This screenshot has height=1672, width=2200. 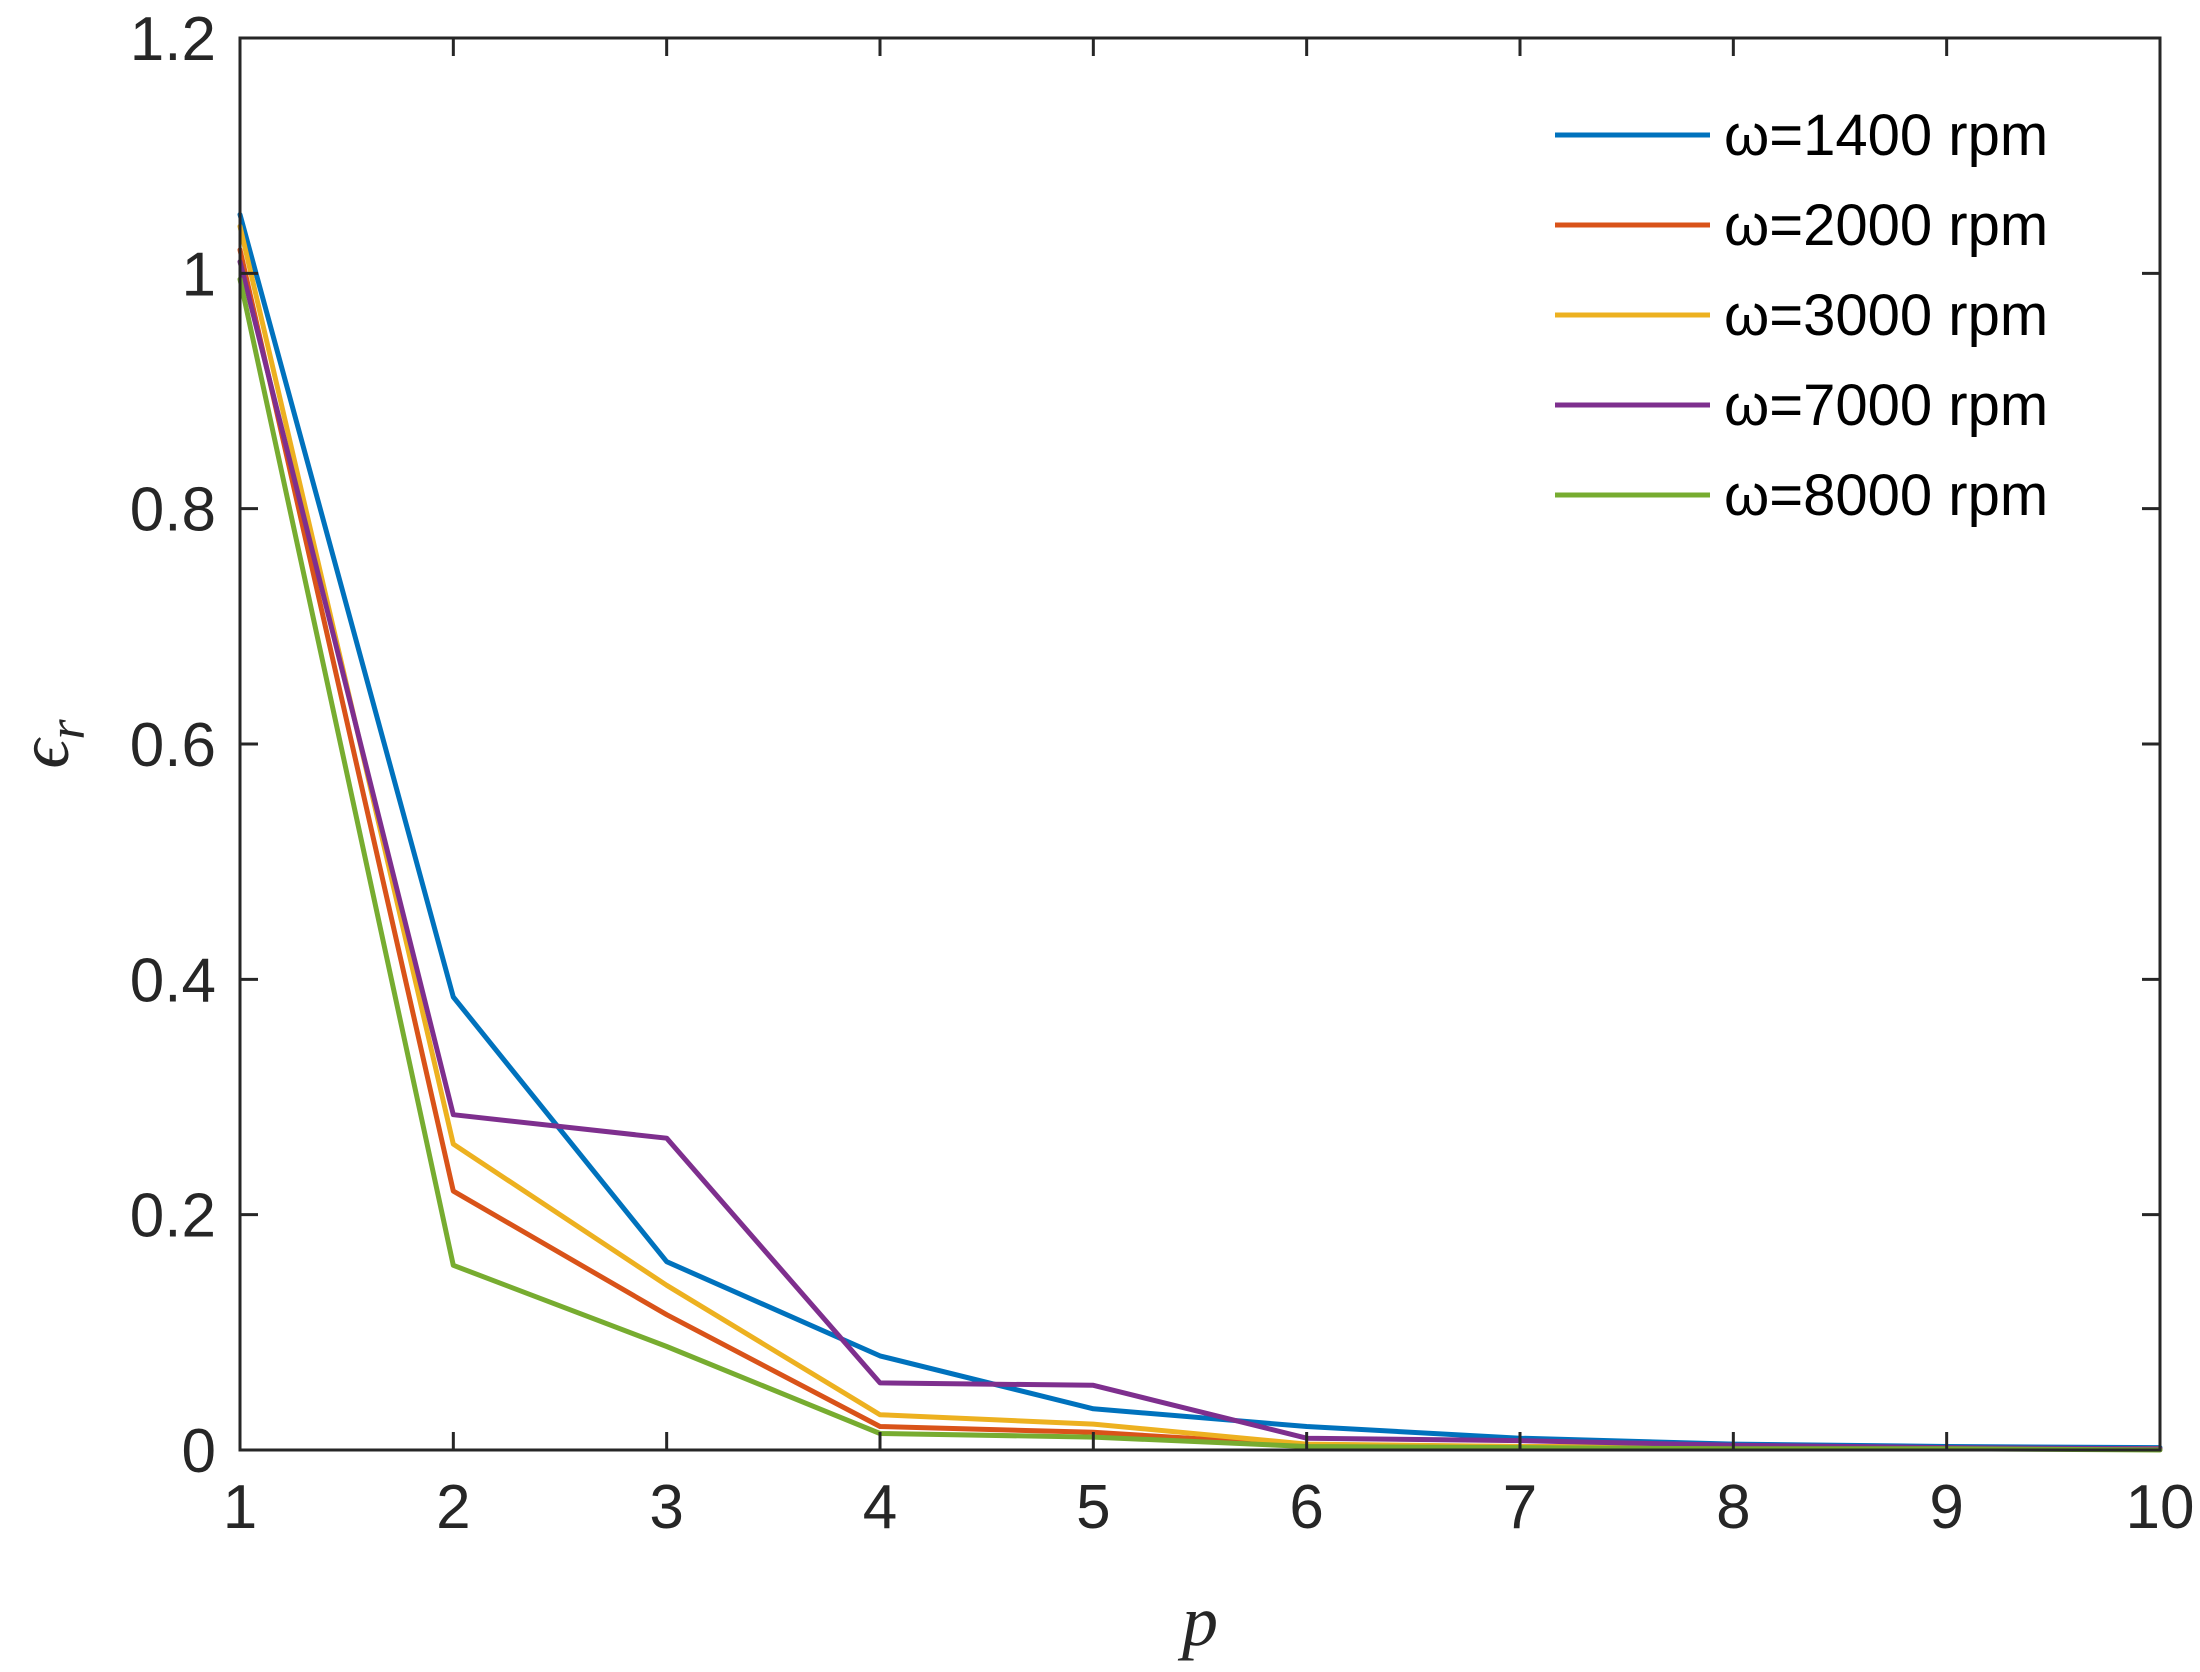 What do you see at coordinates (173, 980) in the screenshot?
I see `y-tick-label: 0.4` at bounding box center [173, 980].